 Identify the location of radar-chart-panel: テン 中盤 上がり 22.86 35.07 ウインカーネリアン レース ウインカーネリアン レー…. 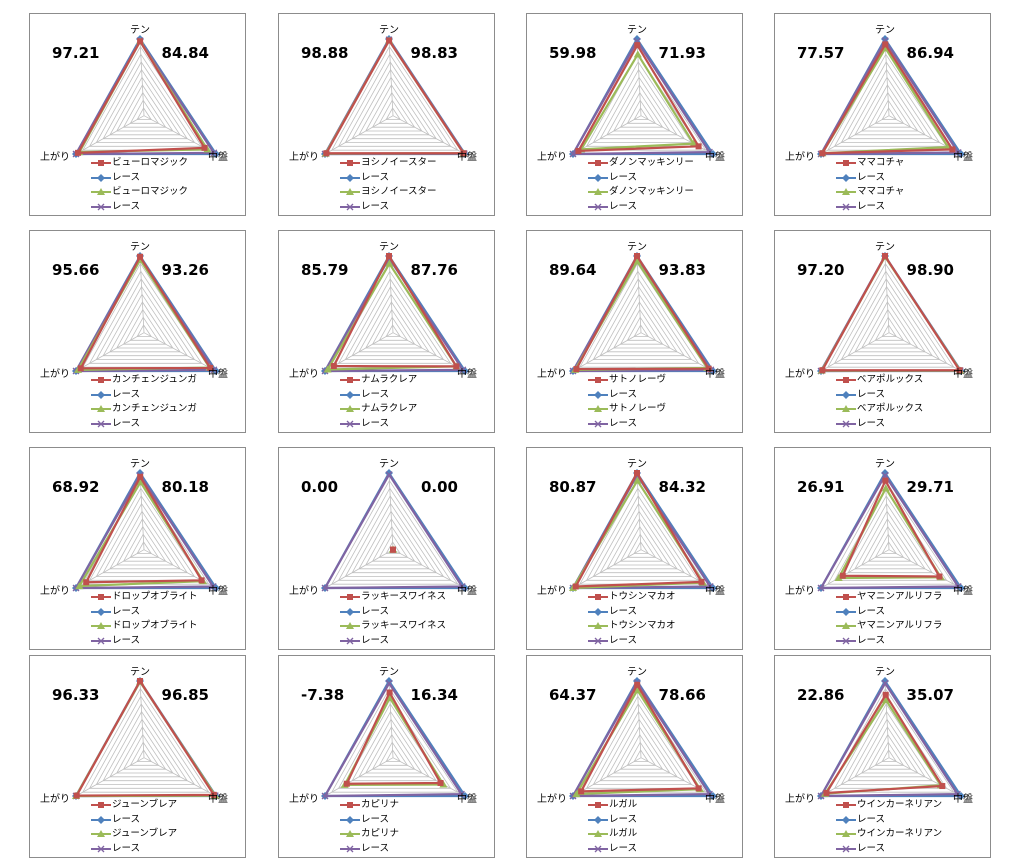
(882, 756).